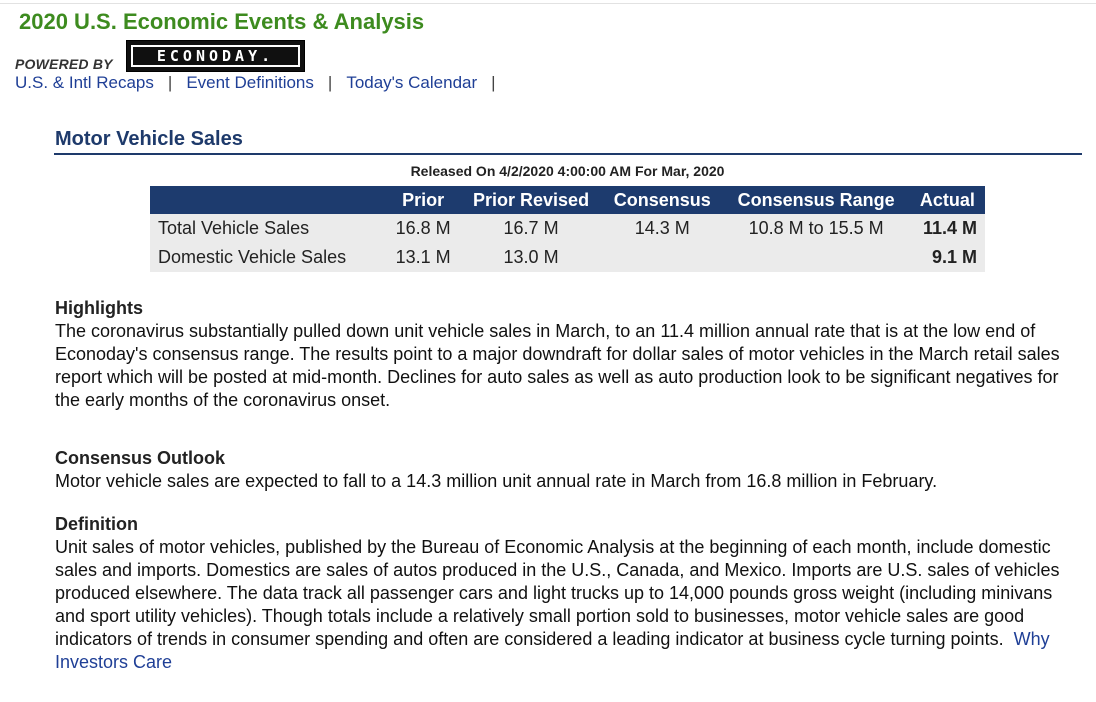  What do you see at coordinates (99, 308) in the screenshot?
I see `highlights-heading: Highlights` at bounding box center [99, 308].